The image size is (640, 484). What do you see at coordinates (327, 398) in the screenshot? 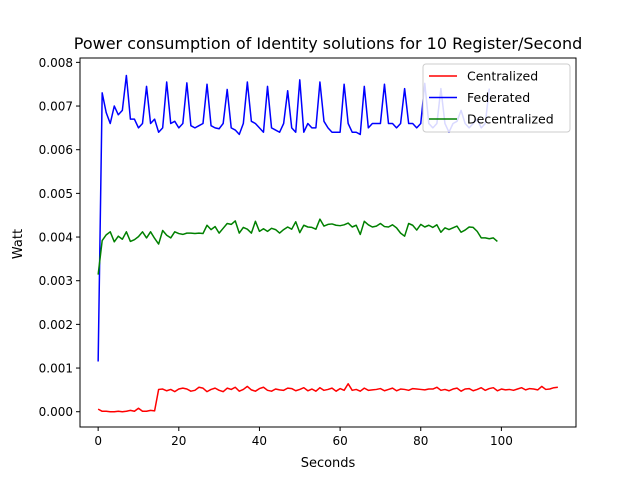
I see `series-line-centralized` at bounding box center [327, 398].